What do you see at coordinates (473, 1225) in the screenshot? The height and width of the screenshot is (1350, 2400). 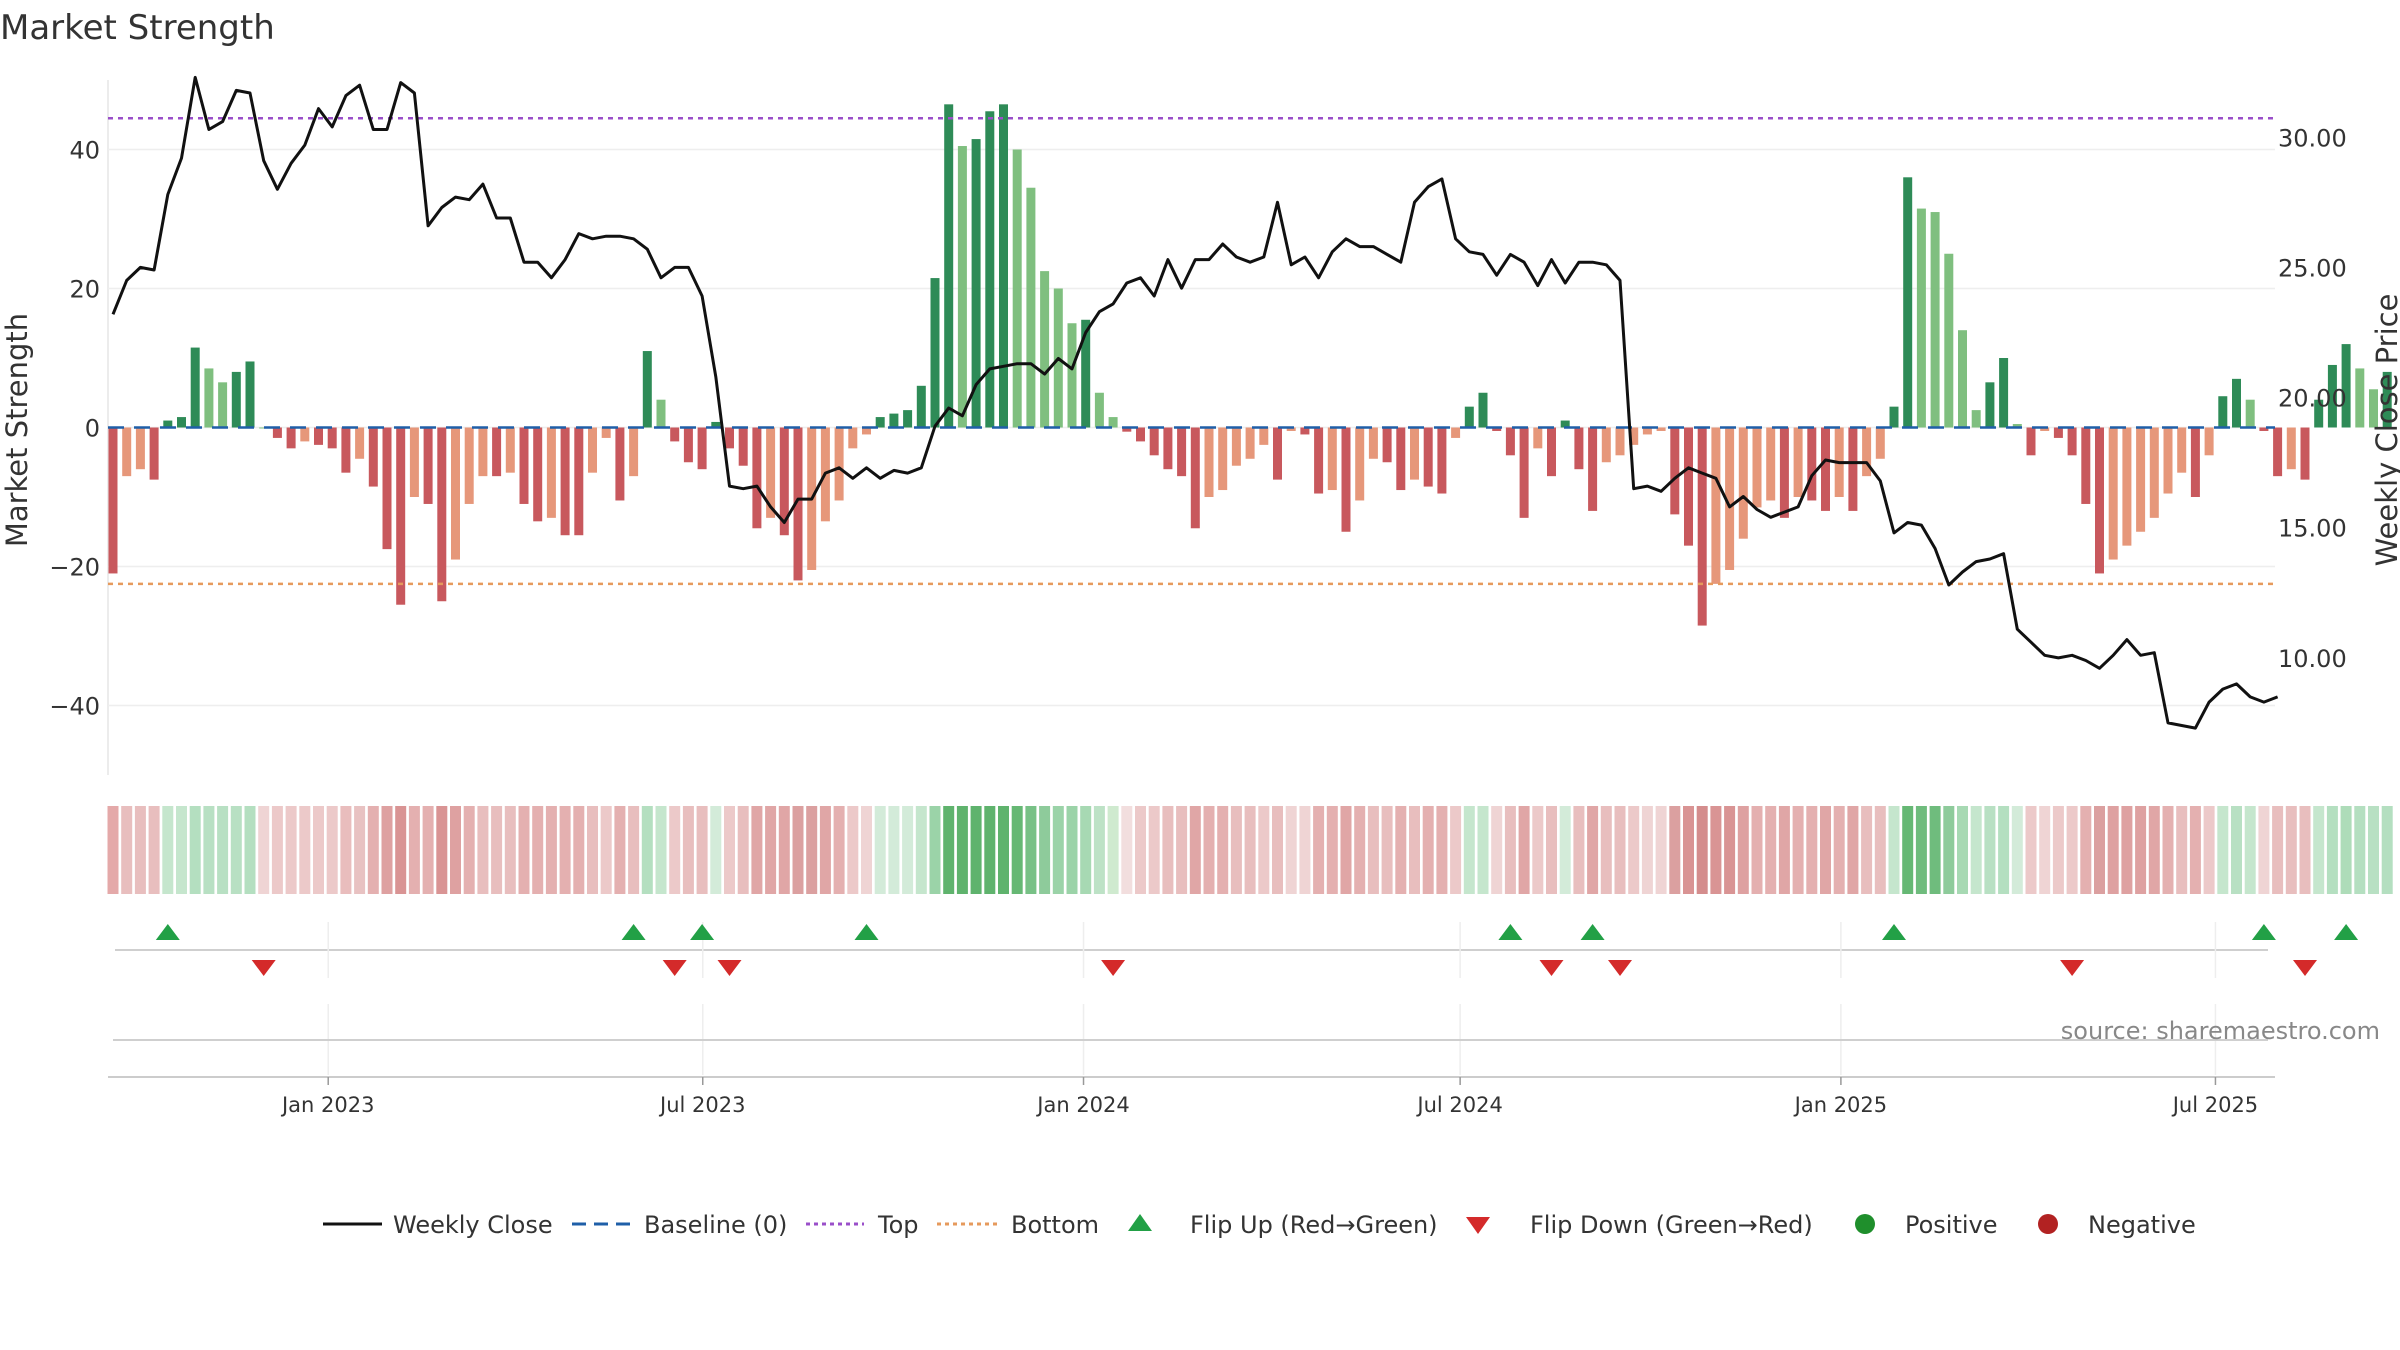 I see `legend-weekly-close: Weekly Close` at bounding box center [473, 1225].